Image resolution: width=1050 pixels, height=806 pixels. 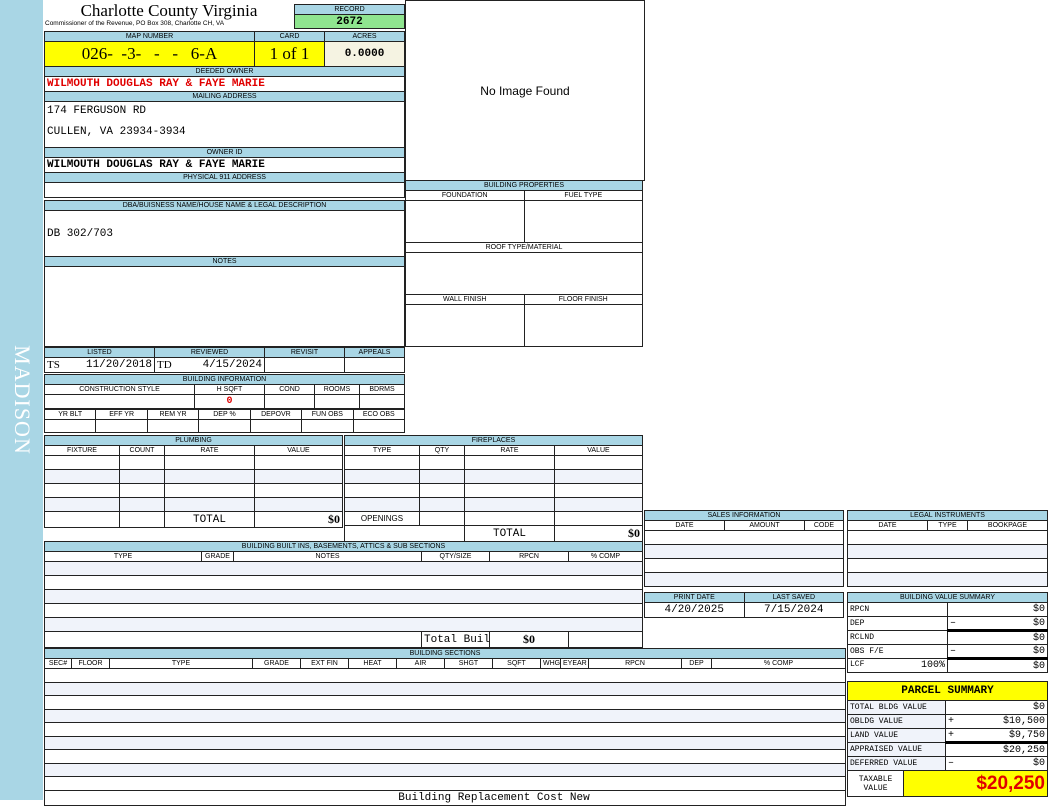 What do you see at coordinates (1007, 525) in the screenshot?
I see `col-header: BOOKPAGE` at bounding box center [1007, 525].